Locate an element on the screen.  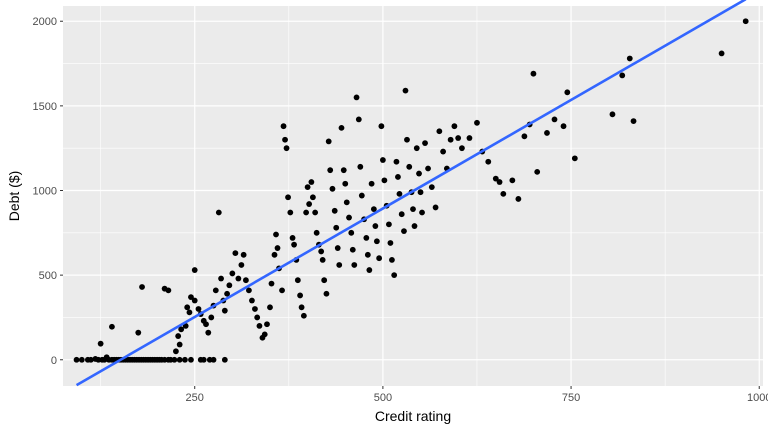
x-tick-label: 250 is located at coordinates (195, 398).